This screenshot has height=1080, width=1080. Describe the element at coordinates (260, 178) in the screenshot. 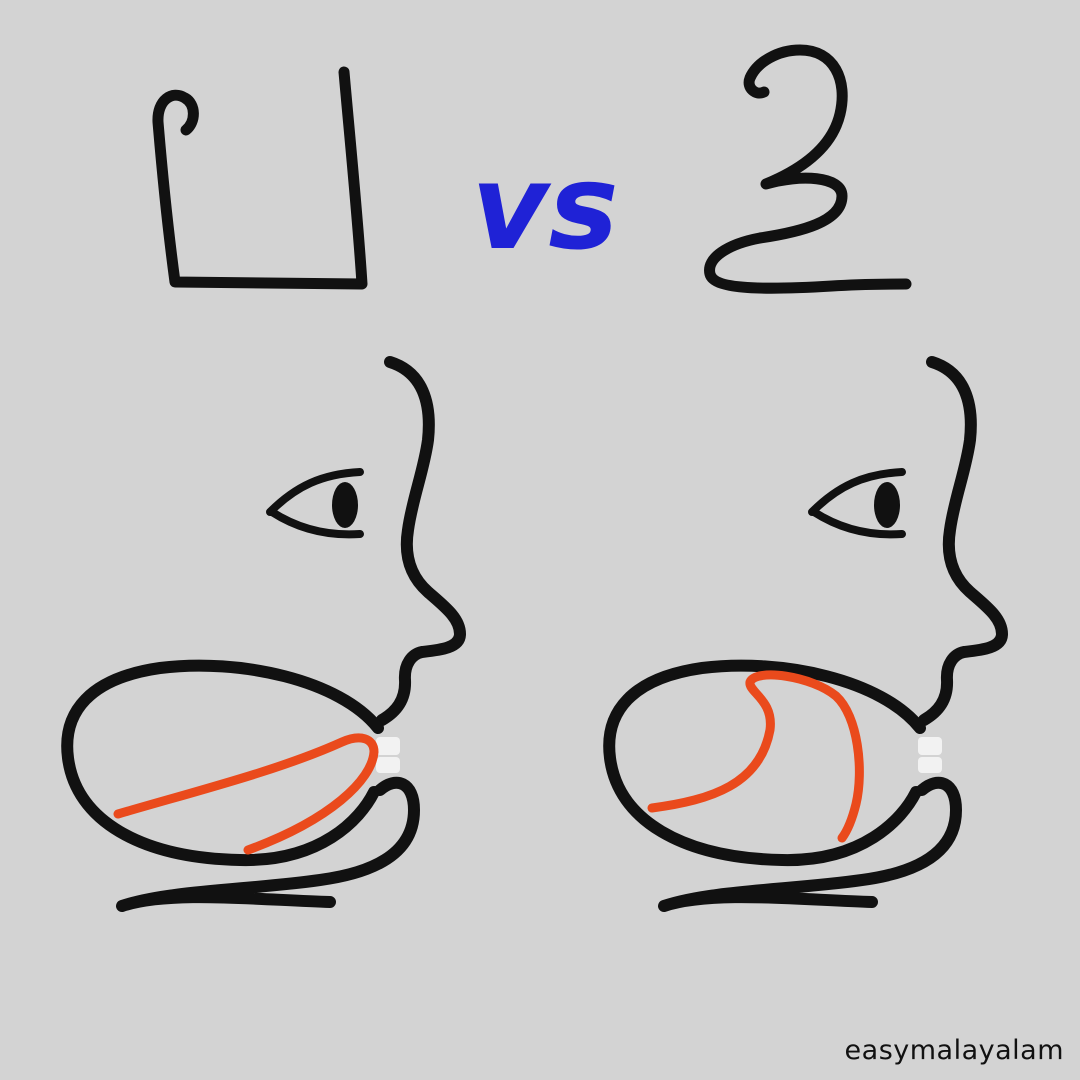

I see `left-letter-glyph` at that location.